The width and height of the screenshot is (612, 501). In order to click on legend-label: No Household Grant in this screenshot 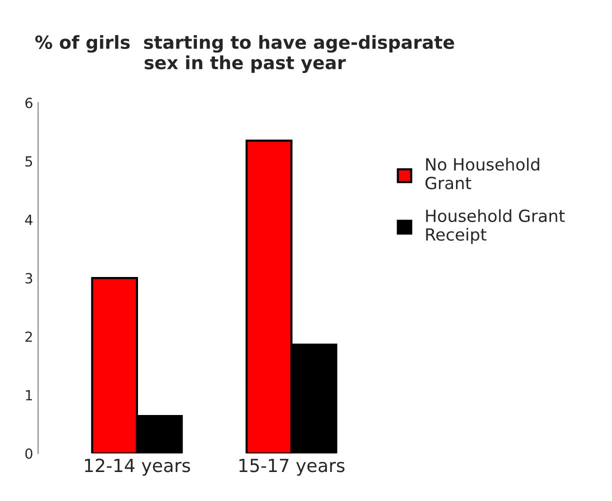, I will do `click(482, 174)`.